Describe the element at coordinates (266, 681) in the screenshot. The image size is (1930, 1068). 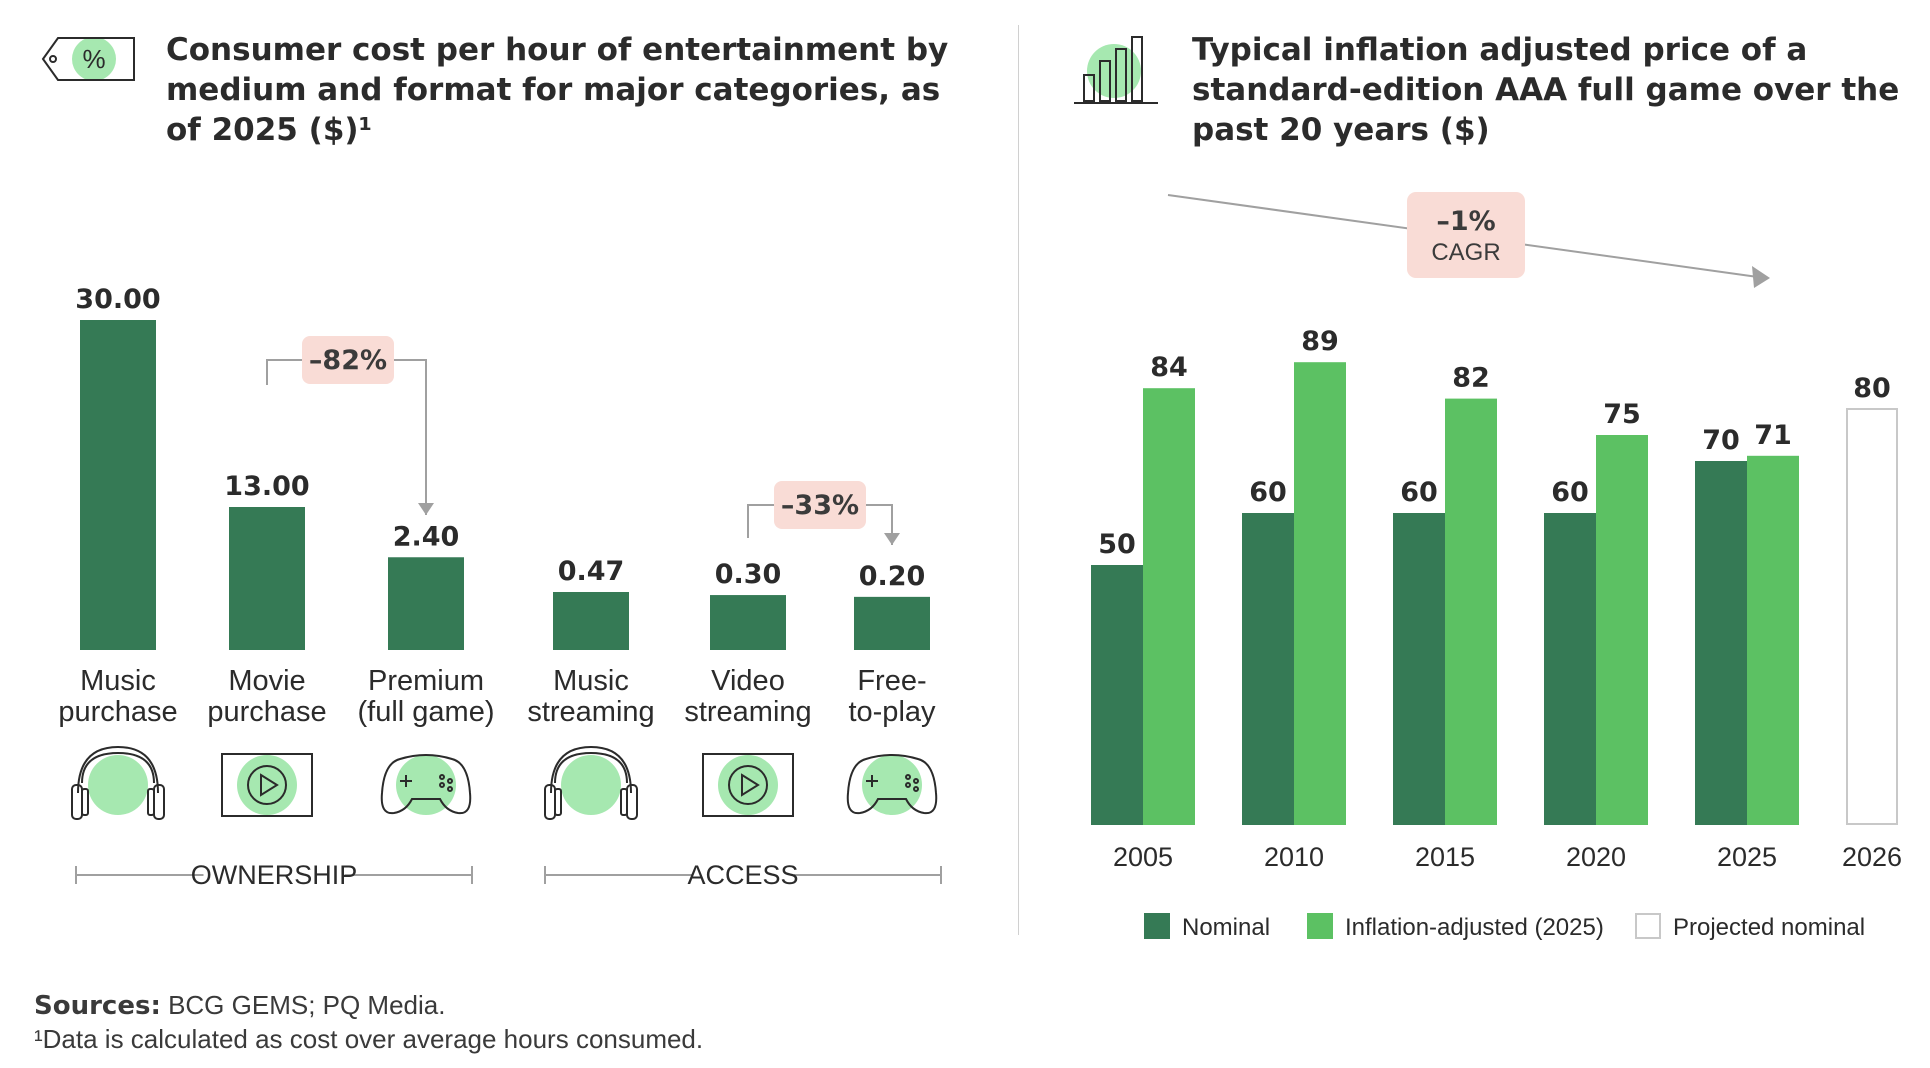
I see `category-label: Movie` at that location.